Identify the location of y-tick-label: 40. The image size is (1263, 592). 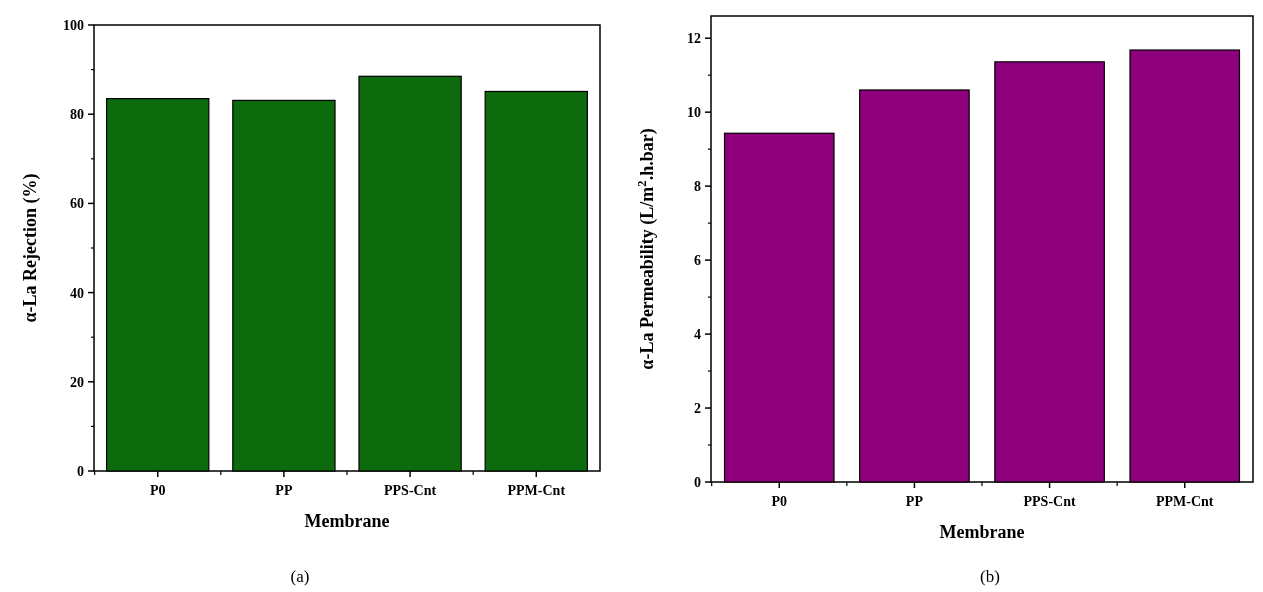
(77, 293).